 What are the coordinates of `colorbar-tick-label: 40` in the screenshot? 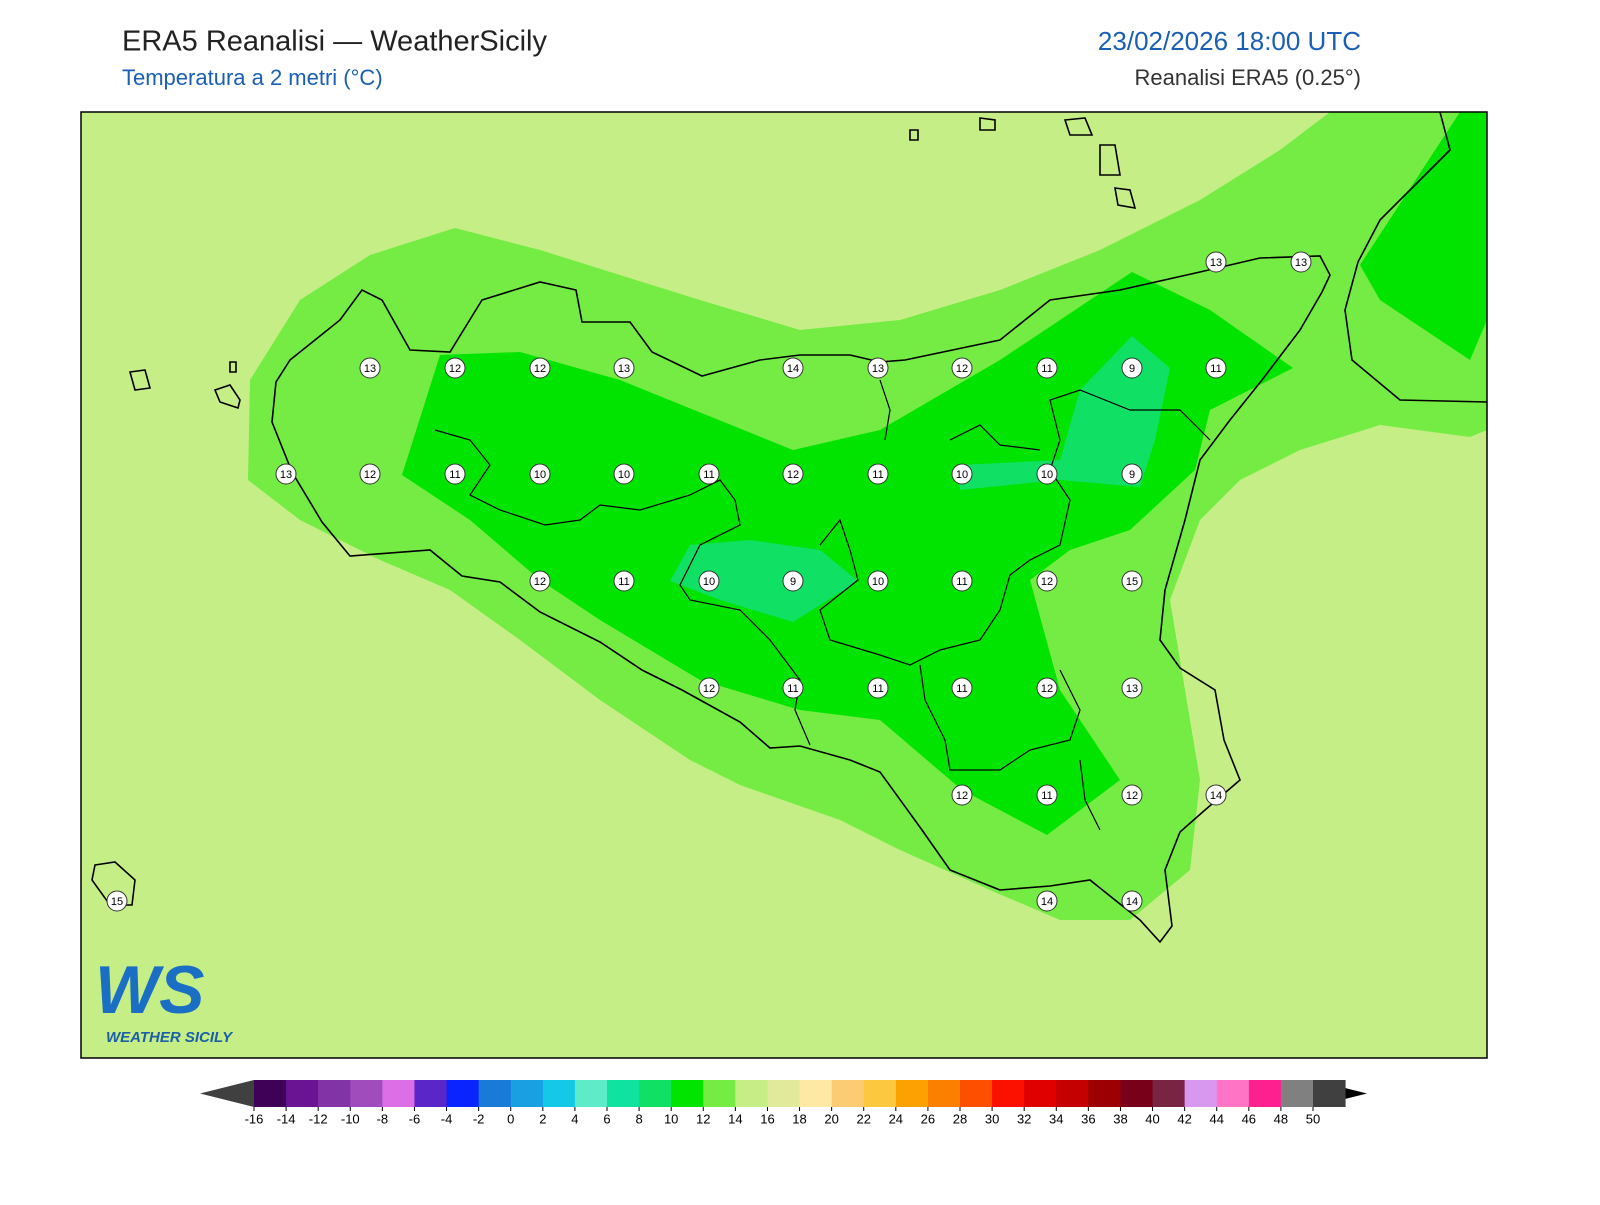 It's located at (1152, 1118).